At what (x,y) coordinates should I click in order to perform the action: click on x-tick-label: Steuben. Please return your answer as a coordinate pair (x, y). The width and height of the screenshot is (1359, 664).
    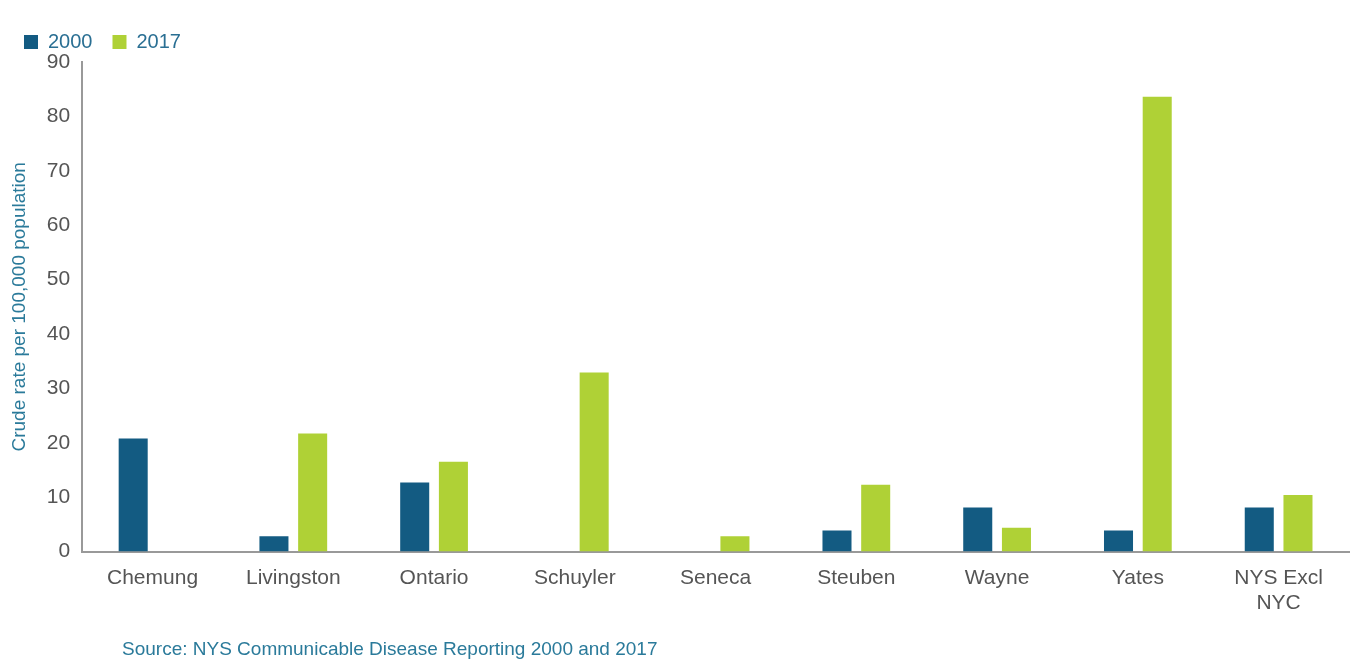
    Looking at the image, I should click on (856, 576).